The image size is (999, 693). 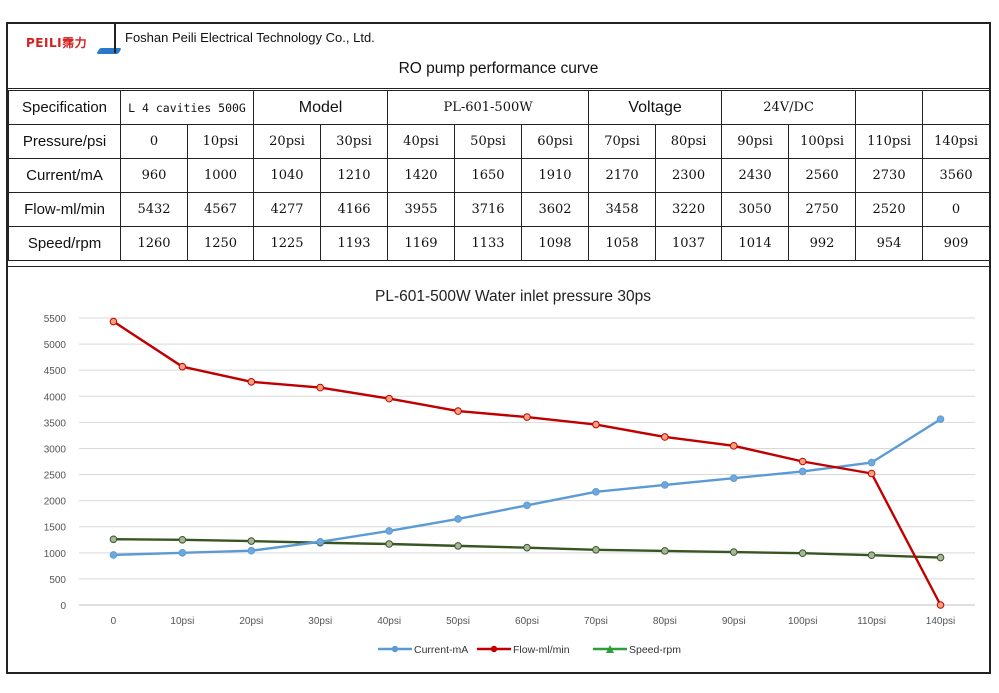 What do you see at coordinates (488, 107) in the screenshot?
I see `model-value: PL-601-500W` at bounding box center [488, 107].